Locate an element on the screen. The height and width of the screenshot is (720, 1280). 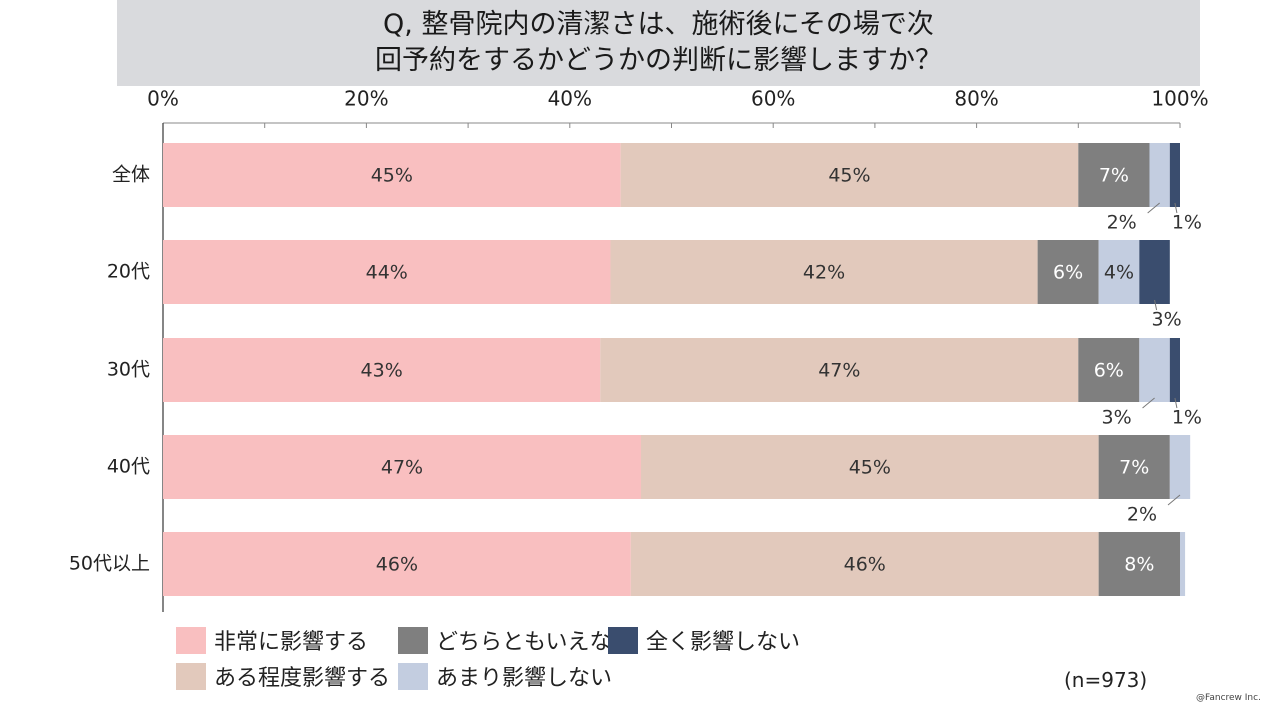
legend-item: 非常に影響する is located at coordinates (272, 640).